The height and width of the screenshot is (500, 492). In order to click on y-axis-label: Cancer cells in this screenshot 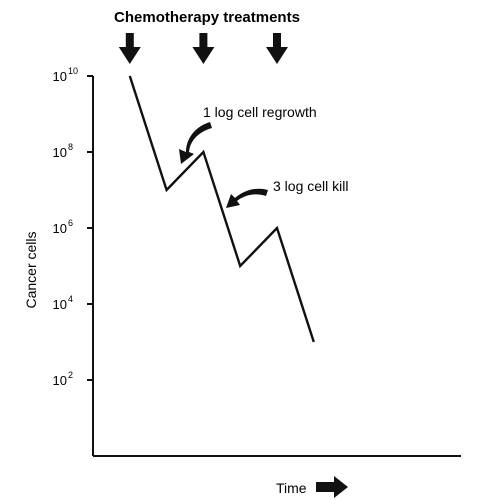, I will do `click(31, 269)`.